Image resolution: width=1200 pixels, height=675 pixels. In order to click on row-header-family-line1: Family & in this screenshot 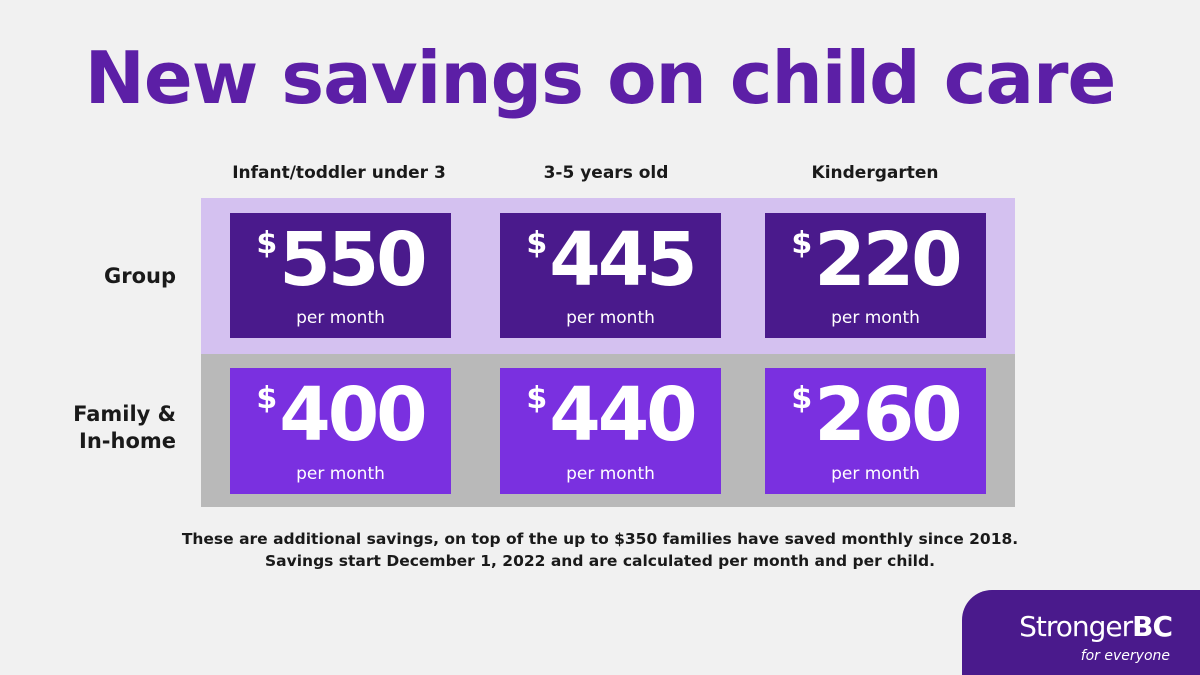, I will do `click(124, 414)`.